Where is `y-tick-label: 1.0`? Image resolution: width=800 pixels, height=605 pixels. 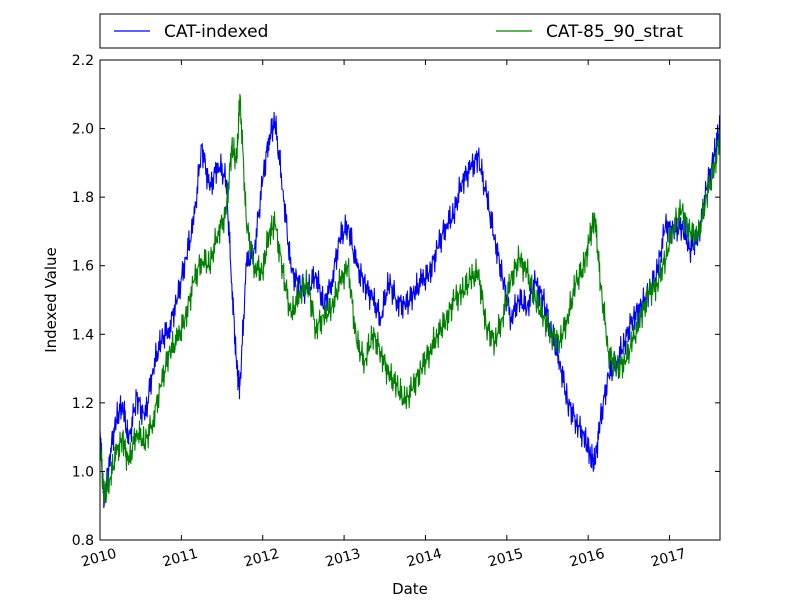
y-tick-label: 1.0 is located at coordinates (83, 472).